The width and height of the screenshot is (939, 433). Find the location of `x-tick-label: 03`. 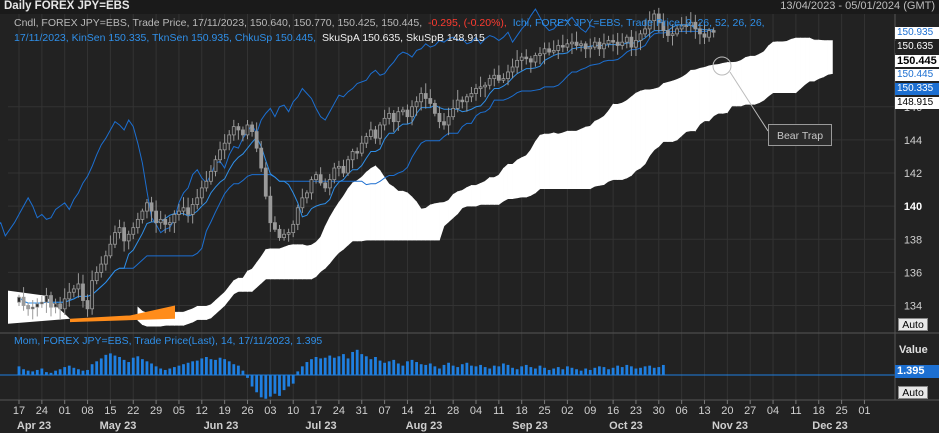

x-tick-label: 03 is located at coordinates (270, 411).